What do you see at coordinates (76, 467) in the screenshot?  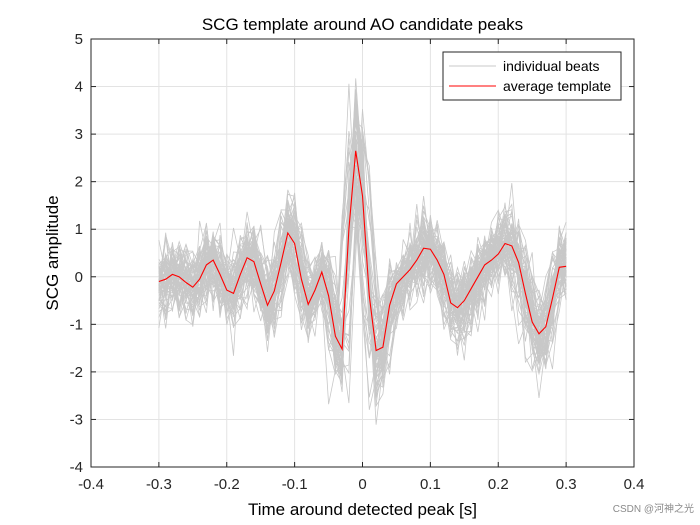 I see `y-tick-label: -4` at bounding box center [76, 467].